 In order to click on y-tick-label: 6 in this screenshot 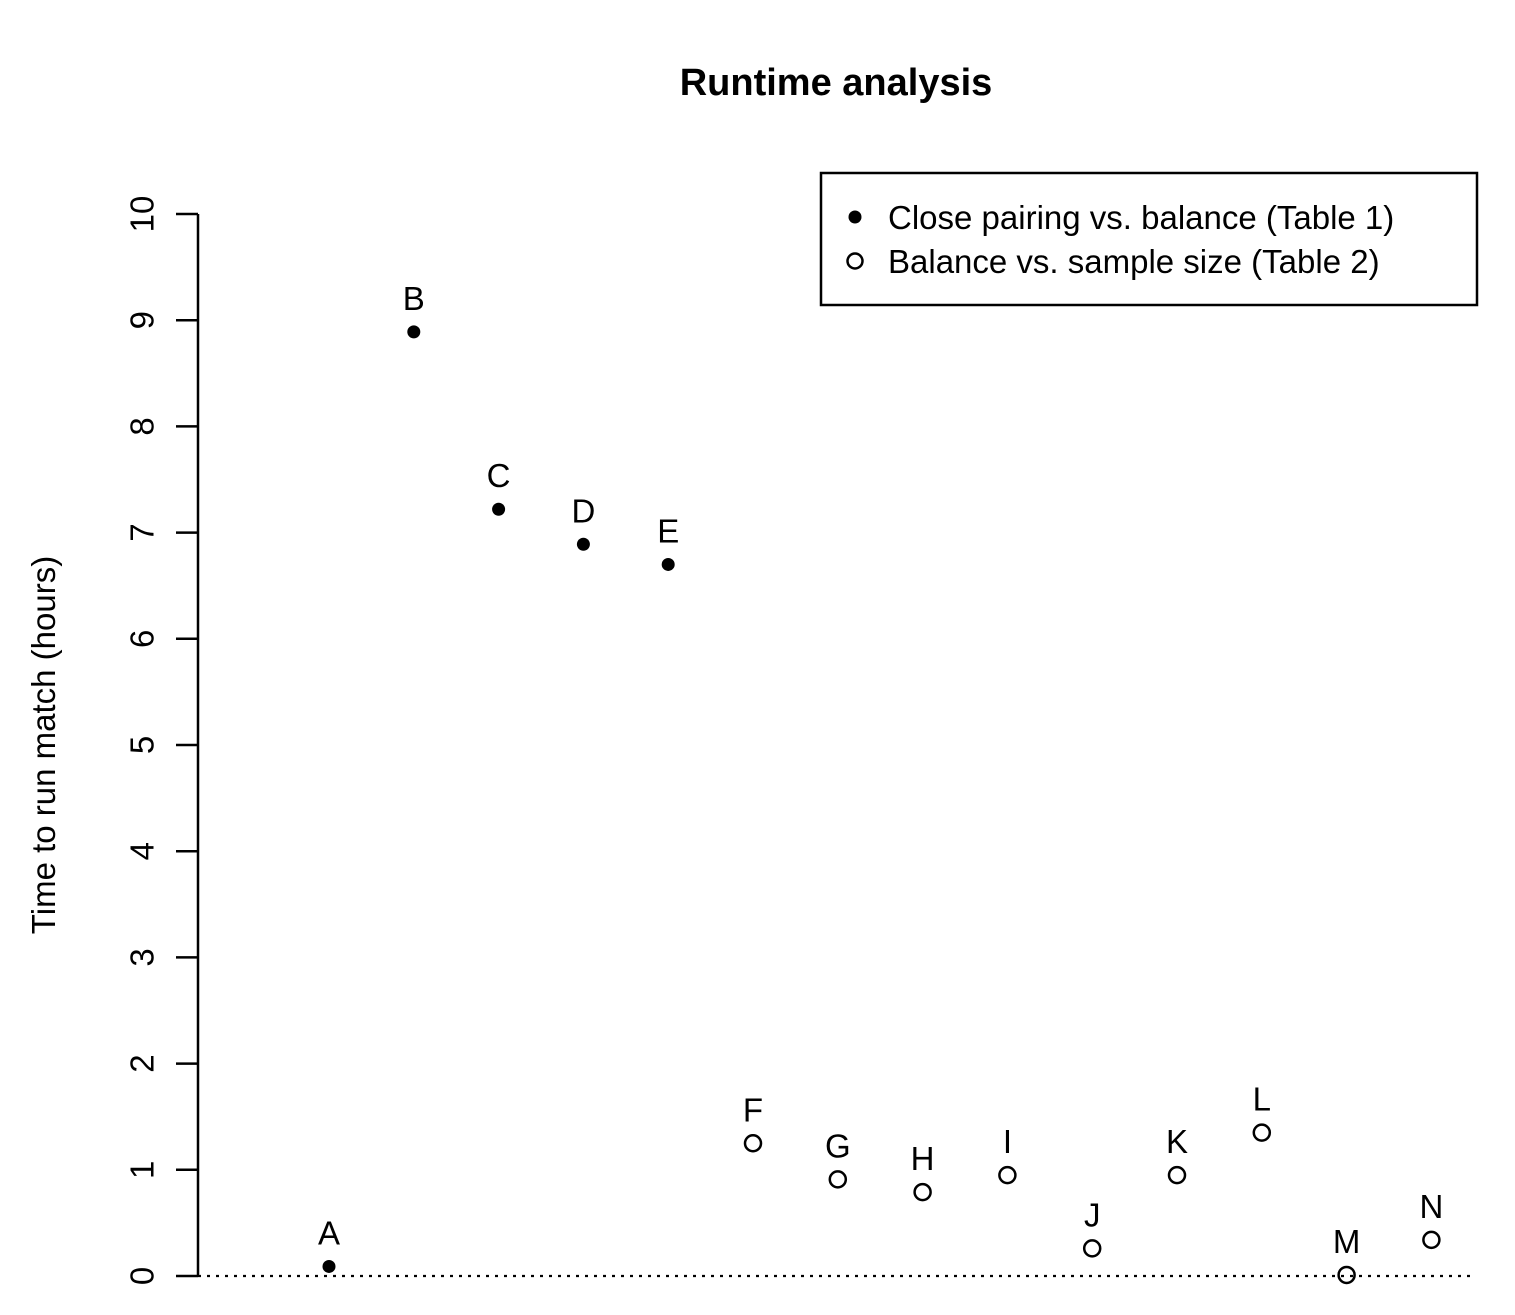, I will do `click(142, 639)`.